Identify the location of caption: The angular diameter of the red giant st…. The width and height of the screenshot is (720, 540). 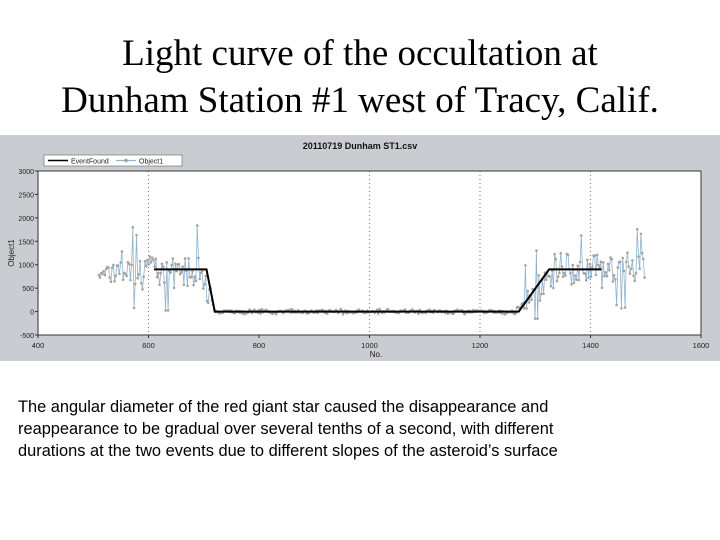
(363, 429).